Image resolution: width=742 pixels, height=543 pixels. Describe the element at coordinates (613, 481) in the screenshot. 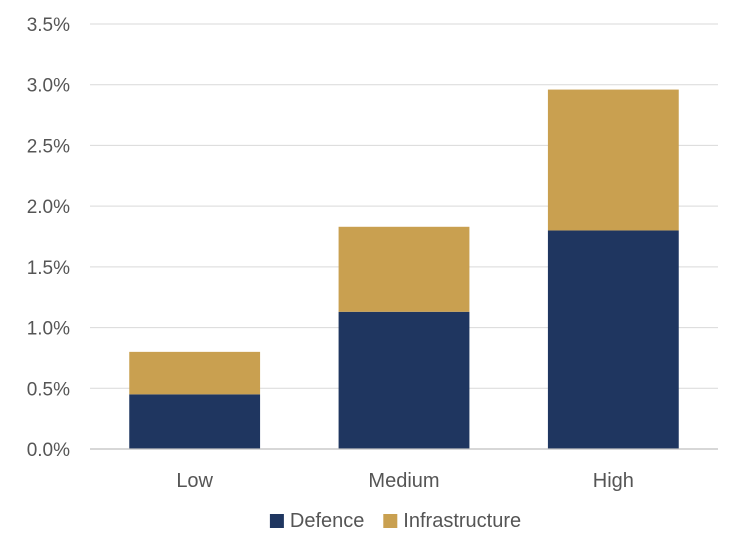

I see `x-category-label: High` at that location.